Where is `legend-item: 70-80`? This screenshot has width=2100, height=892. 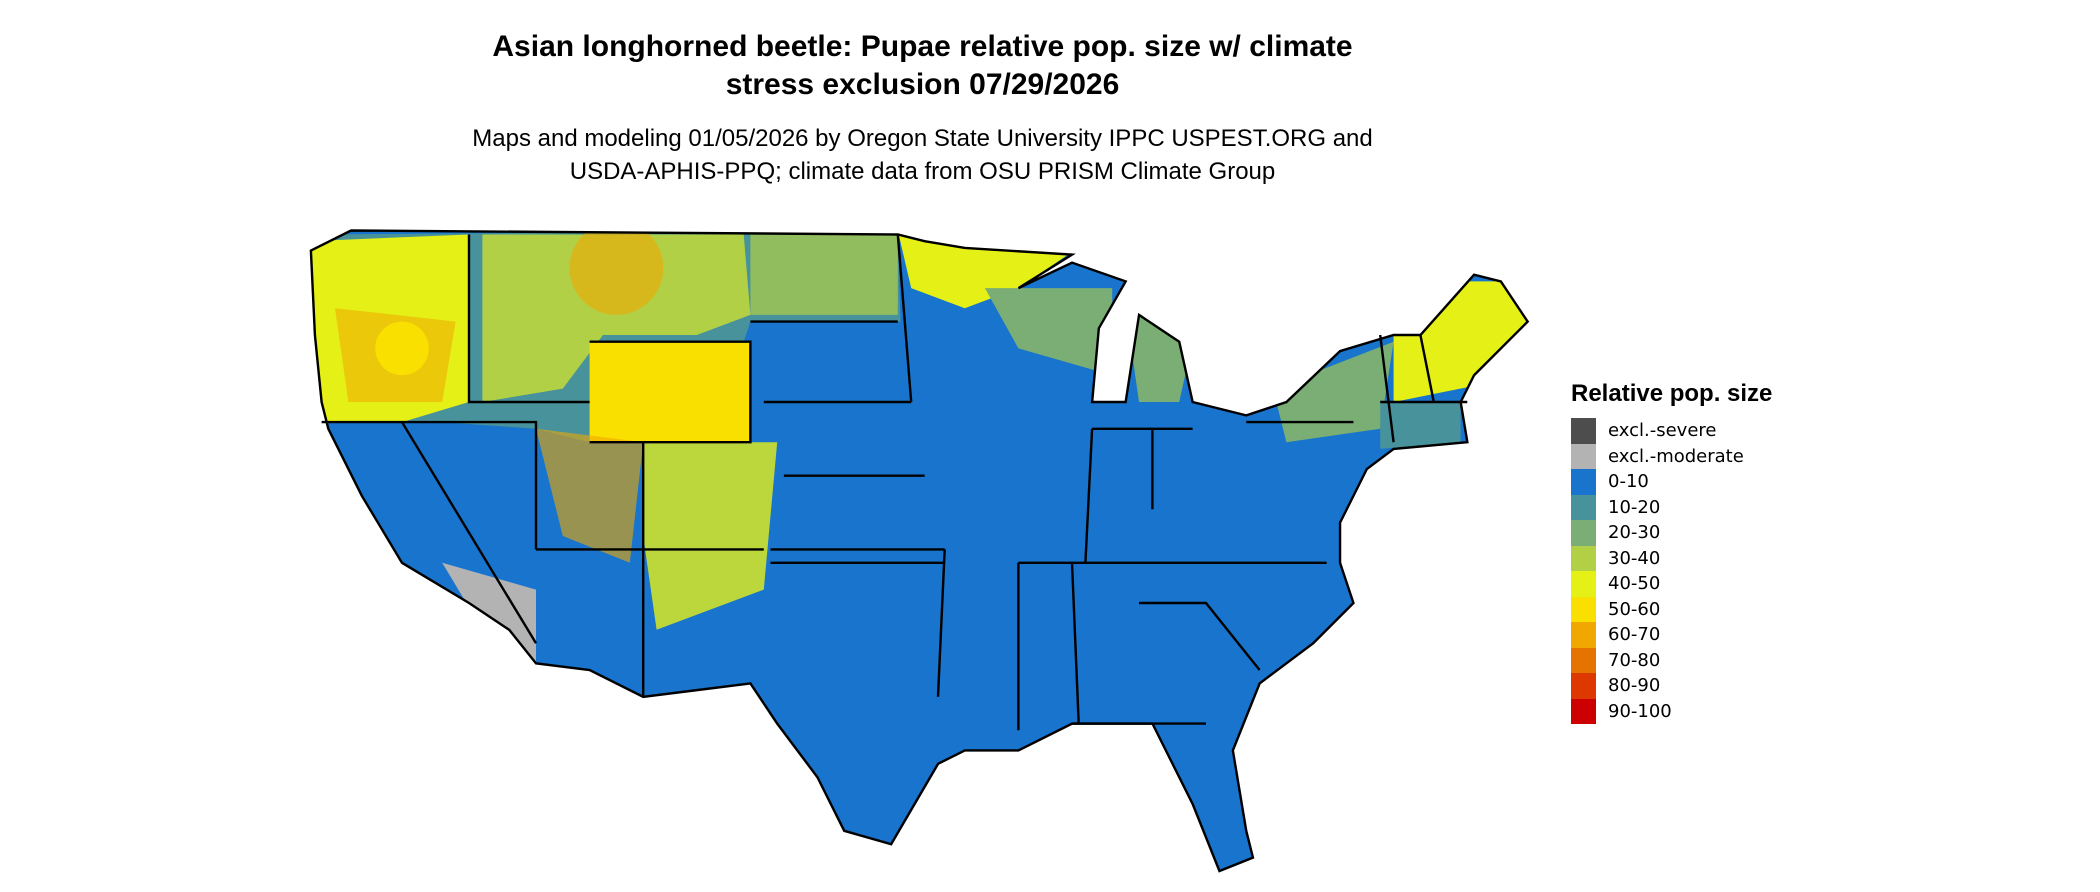
legend-item: 70-80 is located at coordinates (1671, 660).